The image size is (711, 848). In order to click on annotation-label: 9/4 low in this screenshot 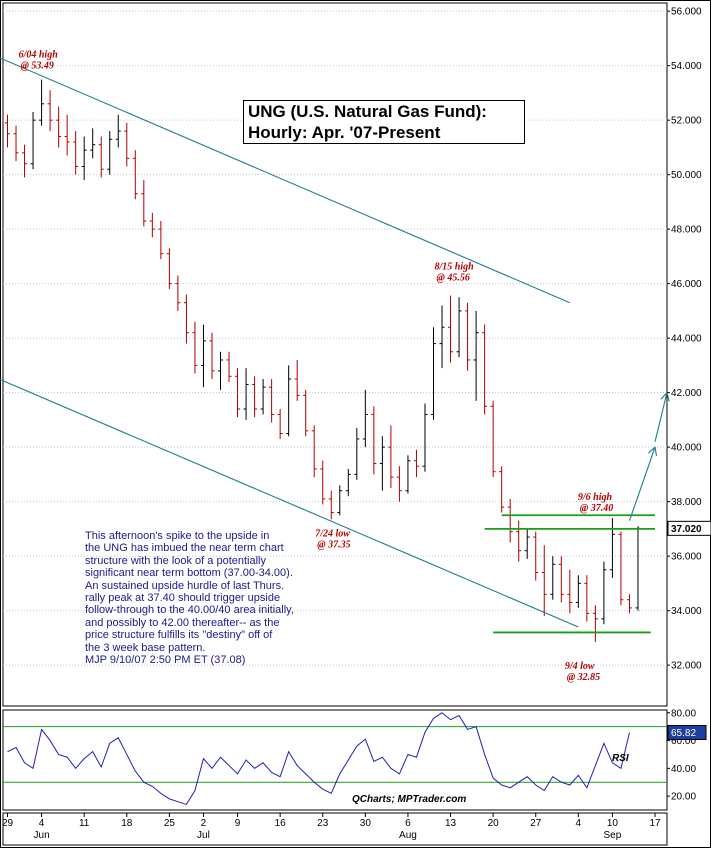, I will do `click(580, 666)`.